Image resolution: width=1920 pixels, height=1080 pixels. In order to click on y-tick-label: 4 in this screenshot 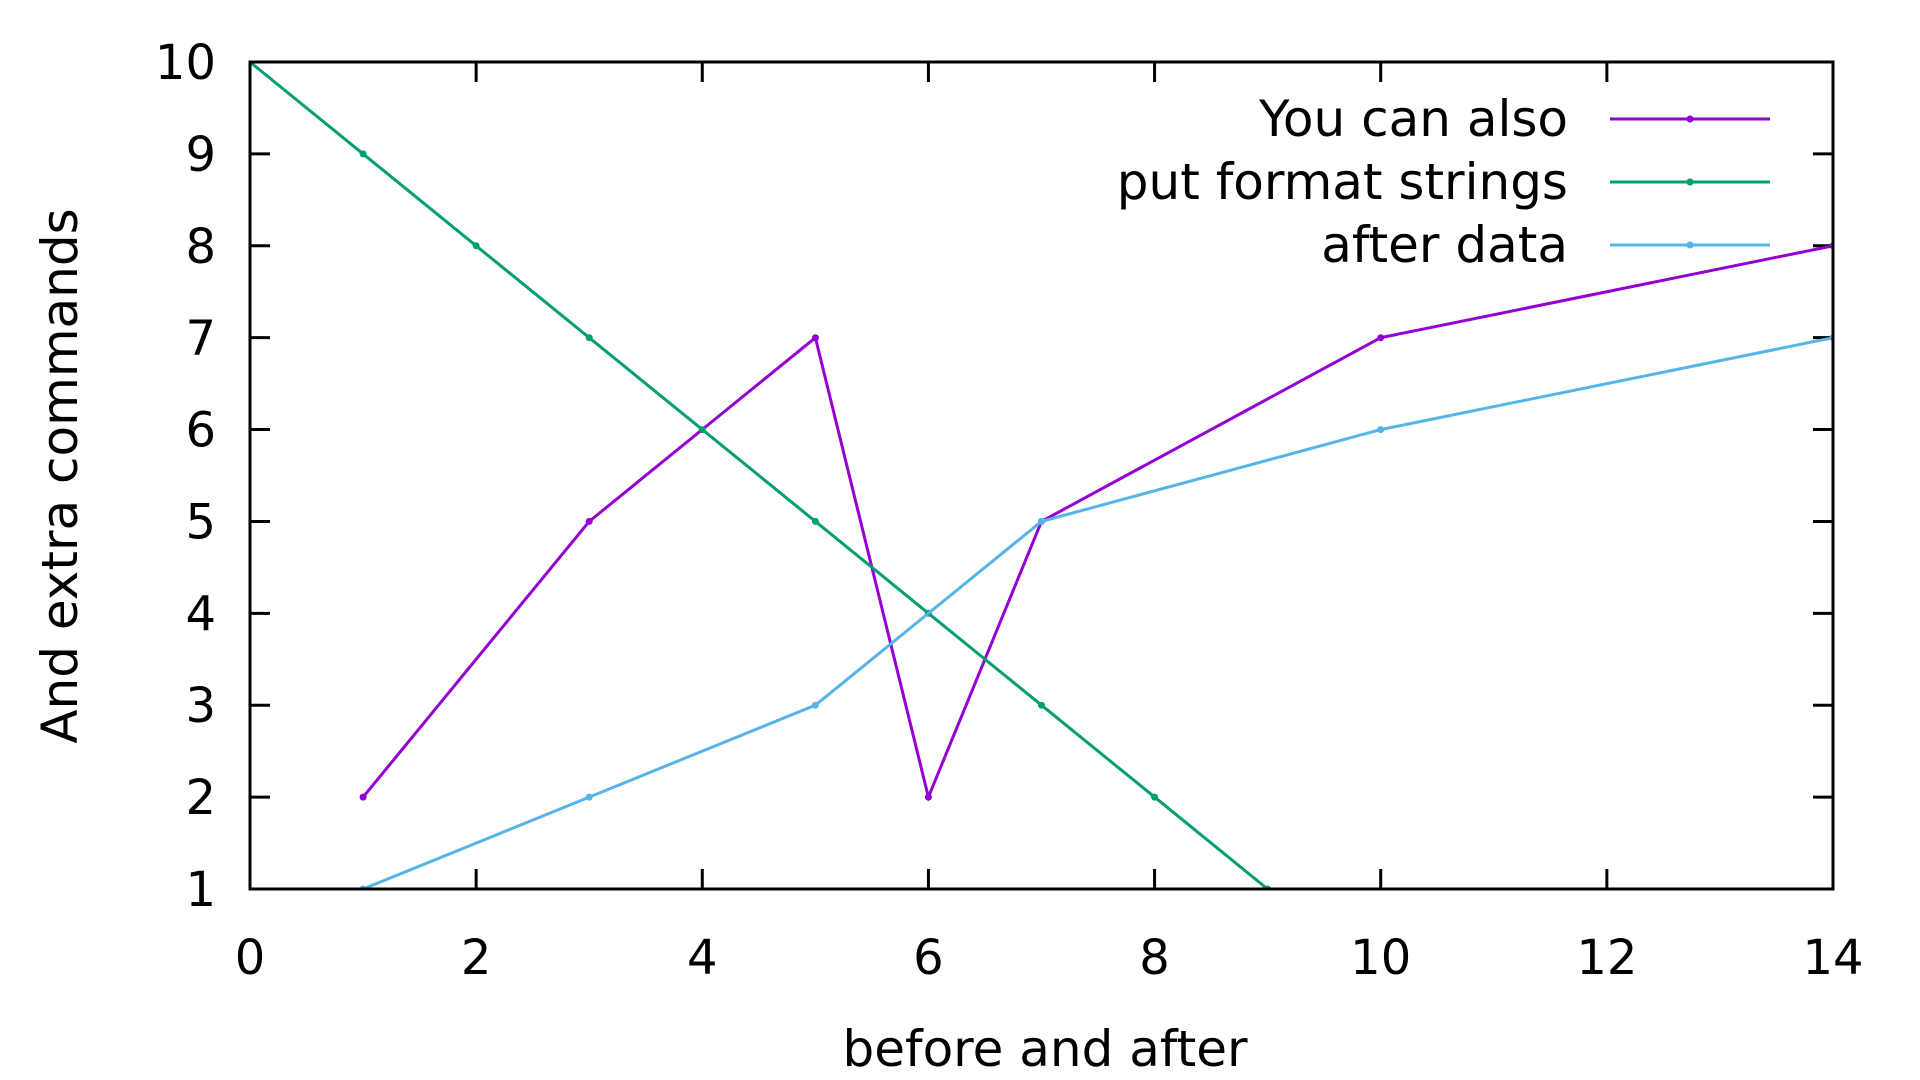, I will do `click(200, 614)`.